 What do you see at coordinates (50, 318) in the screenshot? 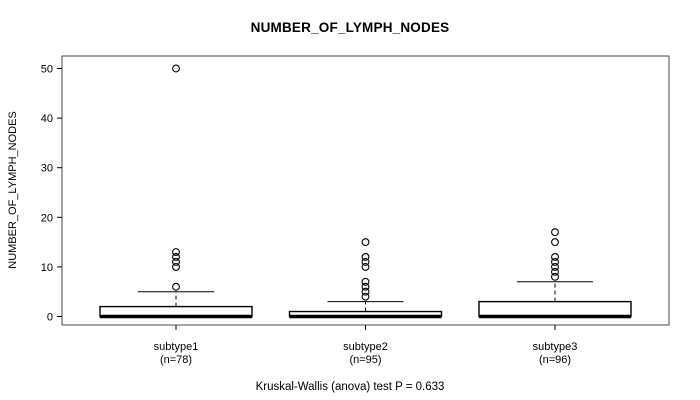
I see `y-tick-label: 0` at bounding box center [50, 318].